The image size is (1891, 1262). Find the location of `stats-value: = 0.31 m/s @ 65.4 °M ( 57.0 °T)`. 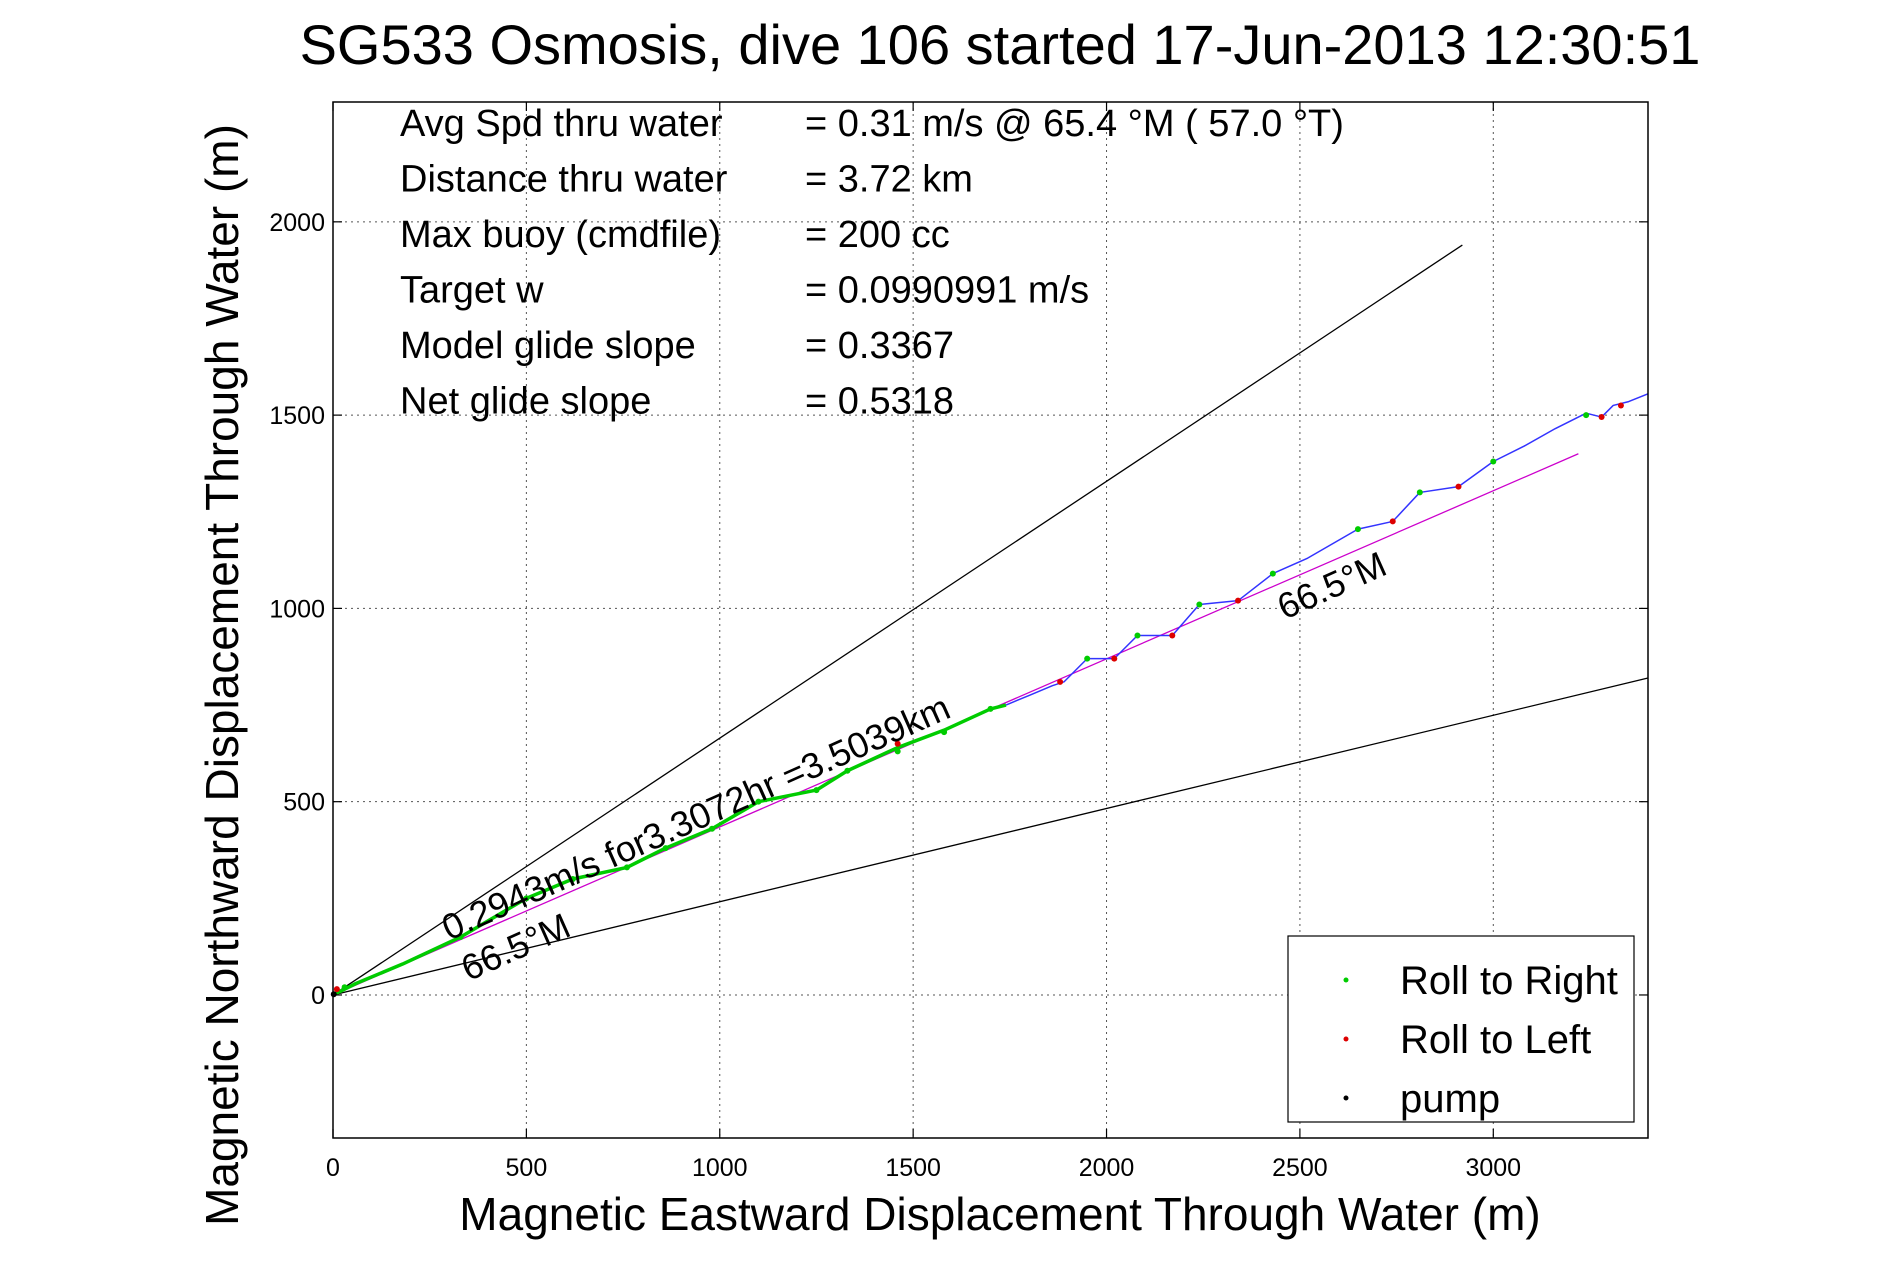

stats-value: = 0.31 m/s @ 65.4 °M ( 57.0 °T) is located at coordinates (1074, 124).